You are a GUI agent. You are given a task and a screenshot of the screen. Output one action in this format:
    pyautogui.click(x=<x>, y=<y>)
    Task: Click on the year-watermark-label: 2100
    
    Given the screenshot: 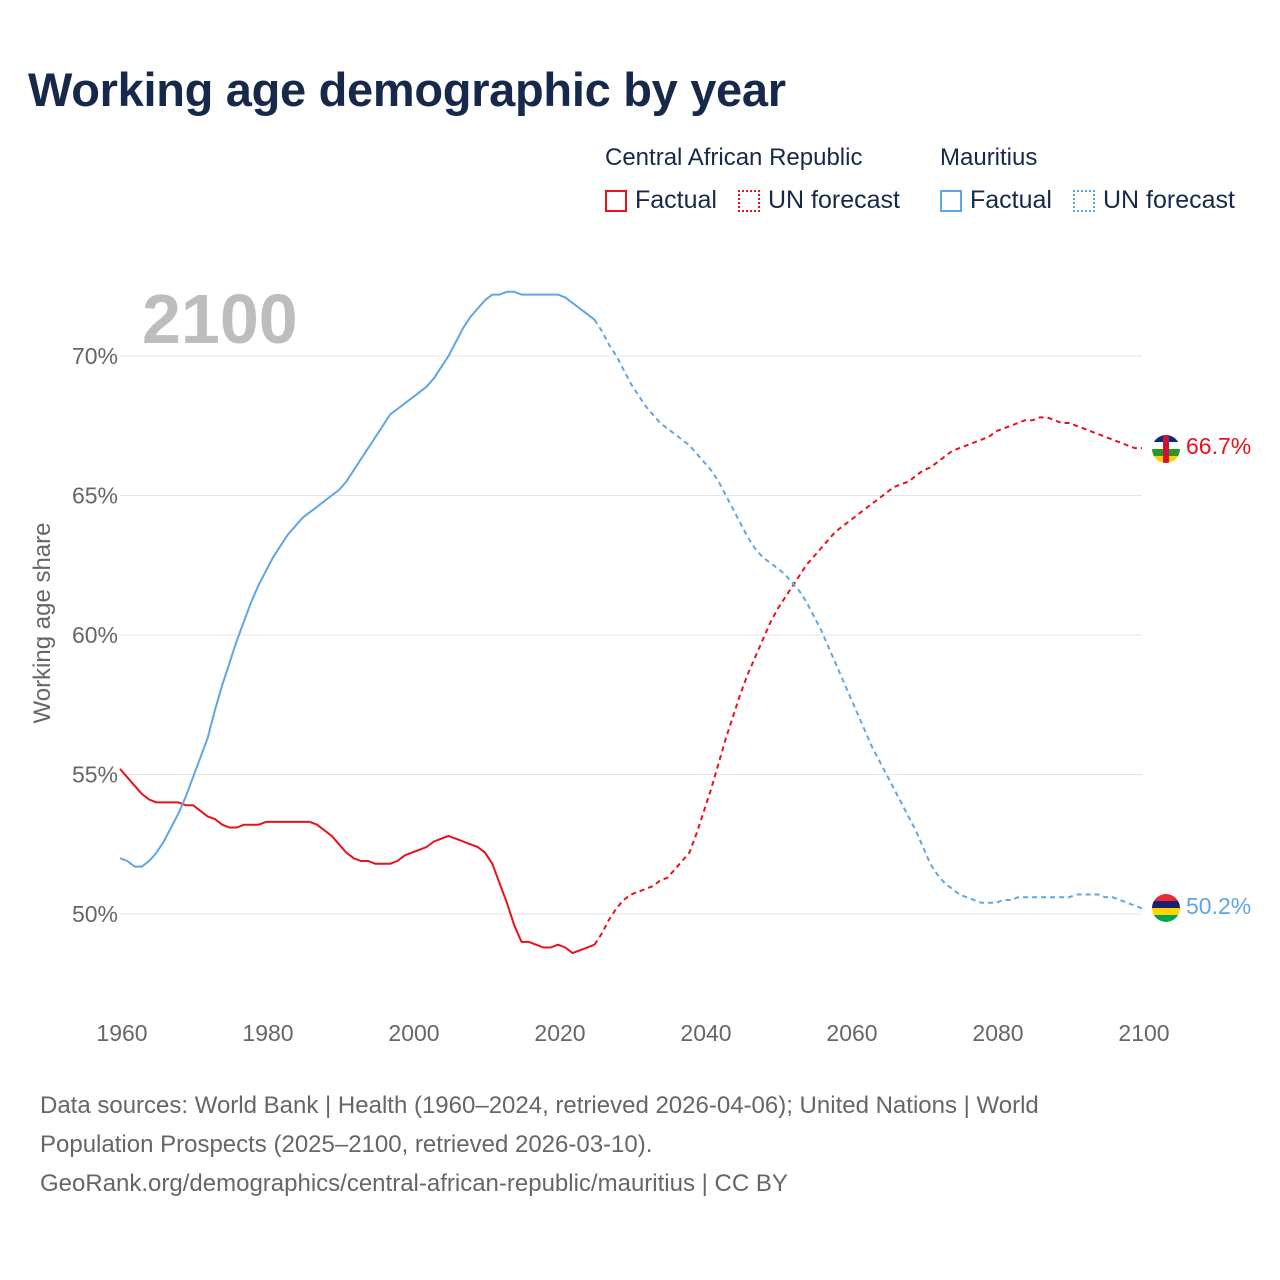 What is the action you would take?
    pyautogui.click(x=220, y=319)
    